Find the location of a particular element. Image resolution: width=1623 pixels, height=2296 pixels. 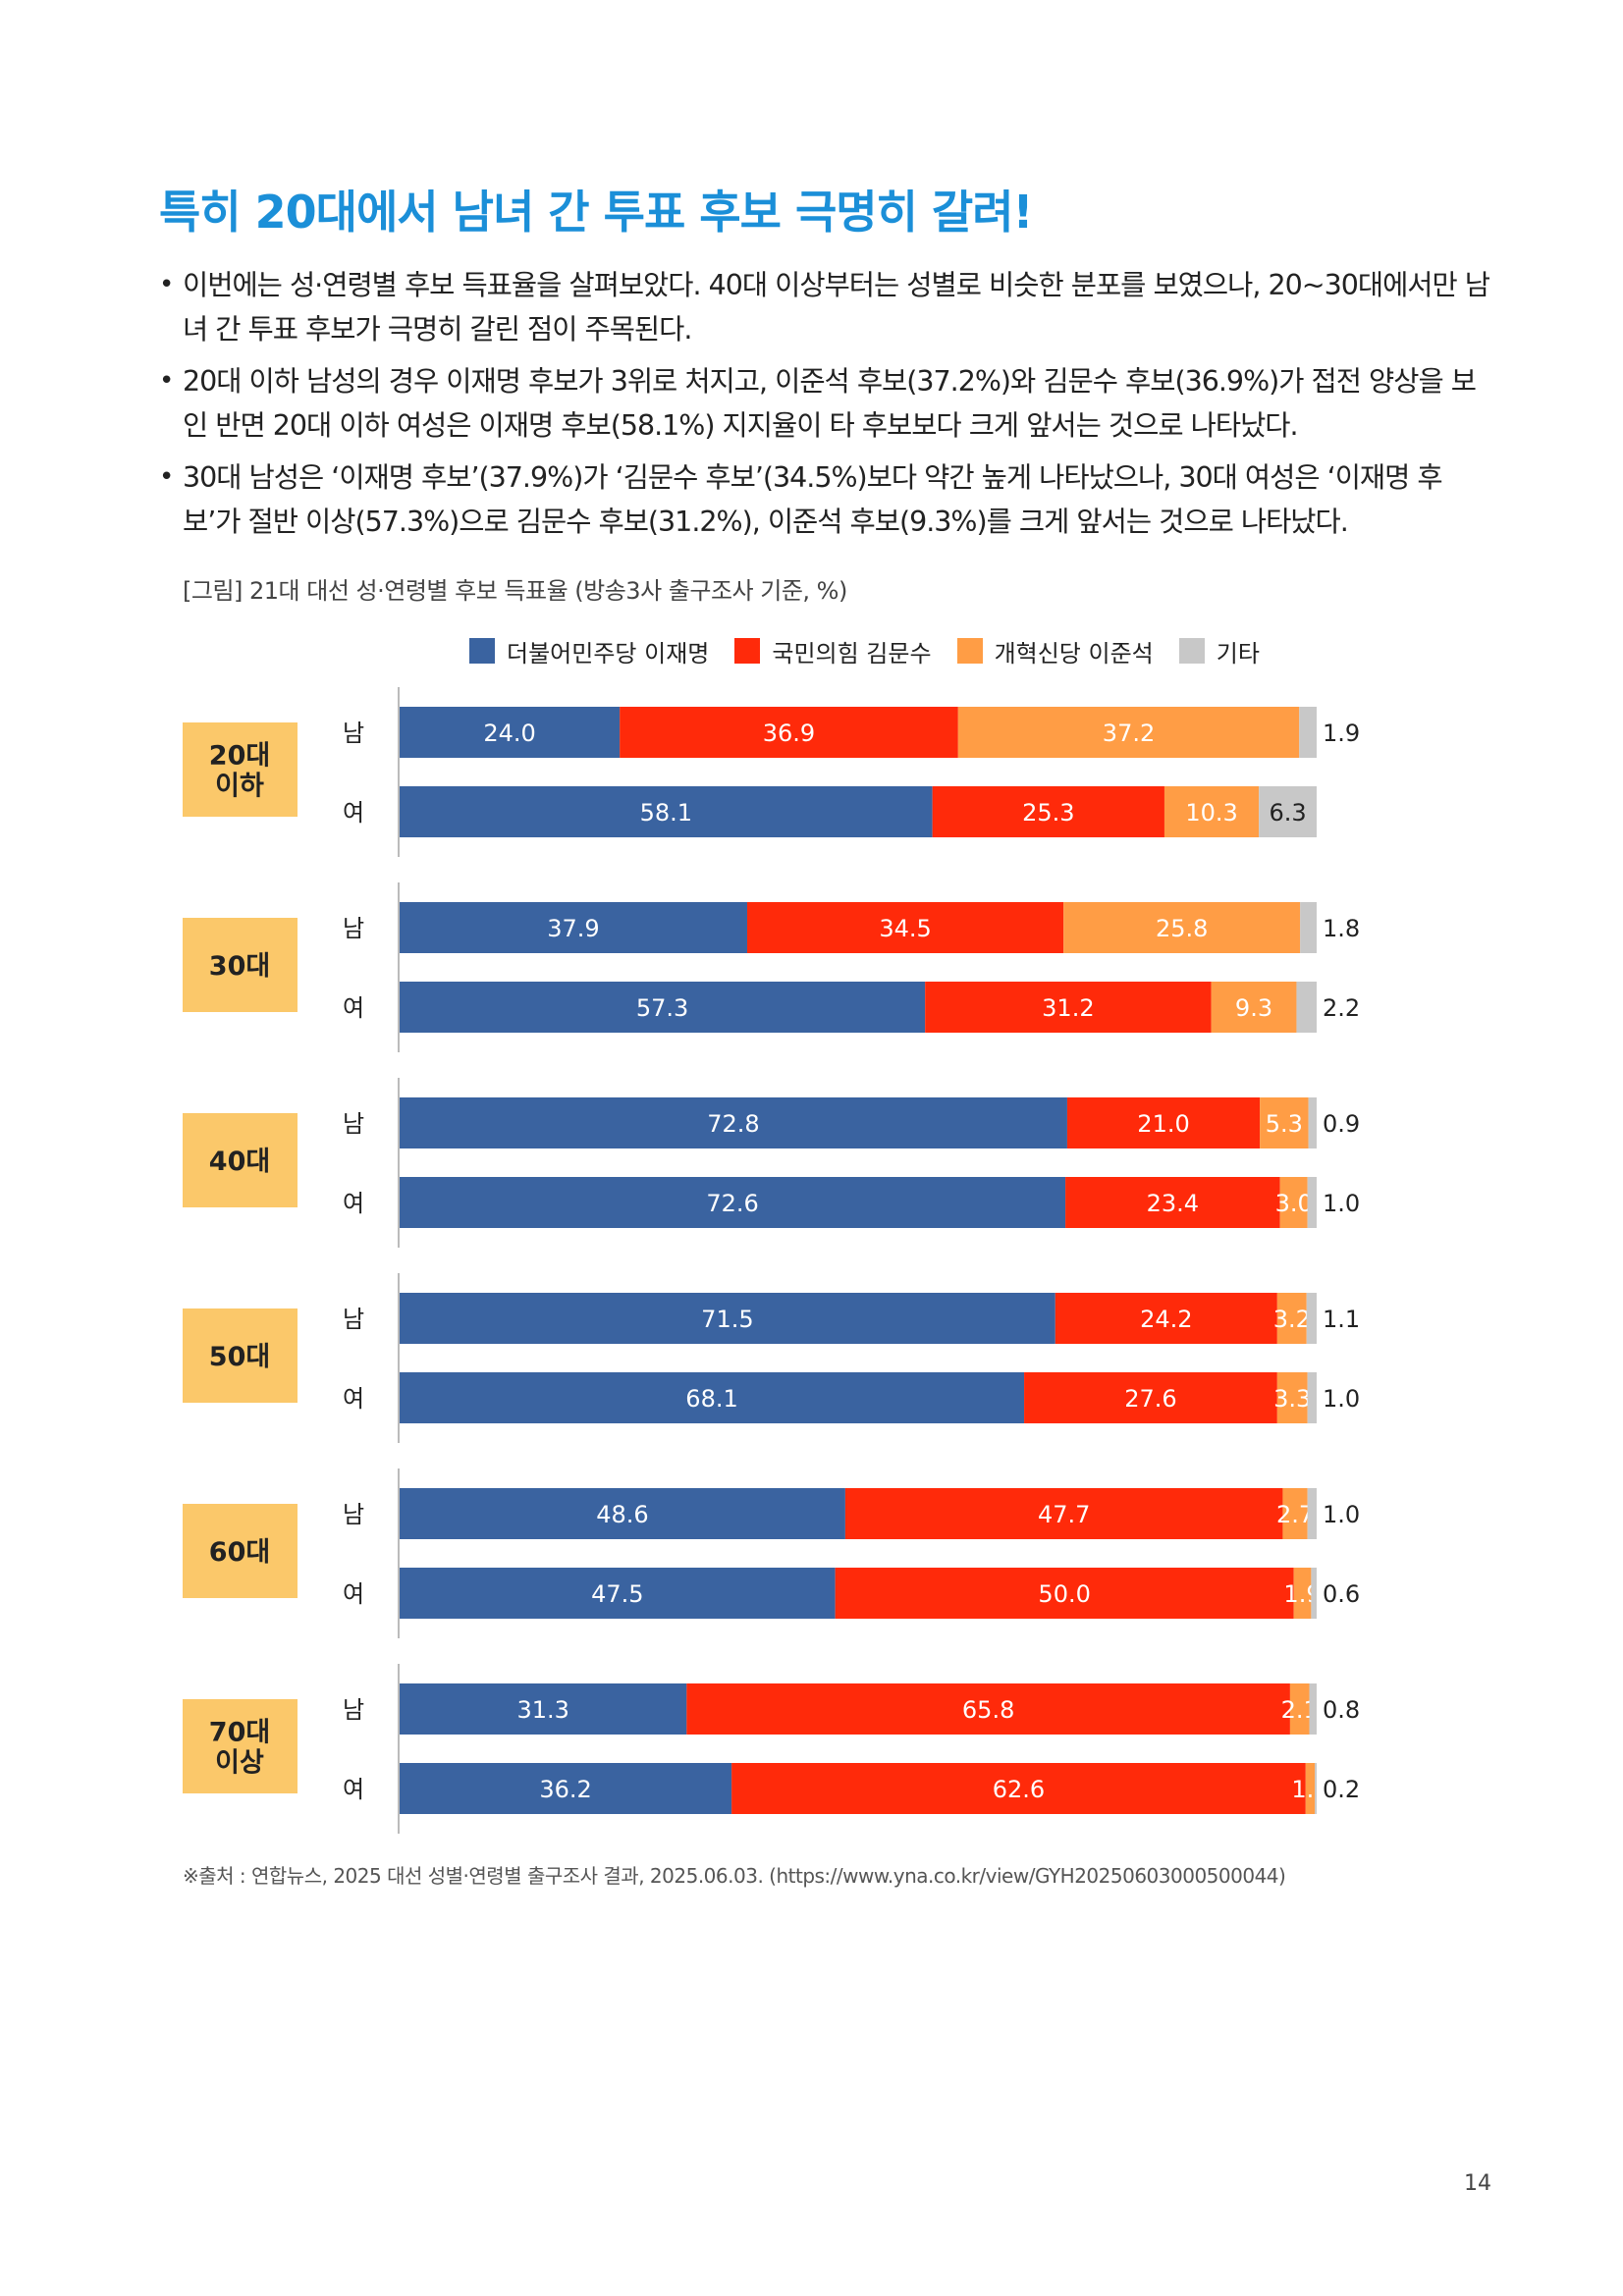

legend-label: 더불어민주당 이재명 is located at coordinates (608, 653).